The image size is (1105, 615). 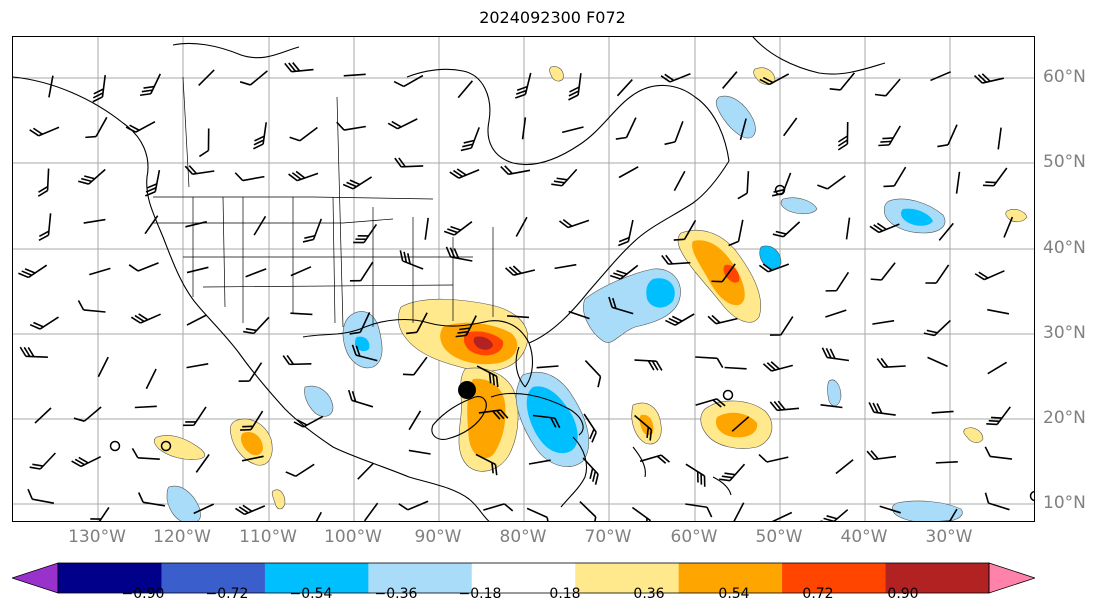 I want to click on political-borders, so click(x=323, y=202).